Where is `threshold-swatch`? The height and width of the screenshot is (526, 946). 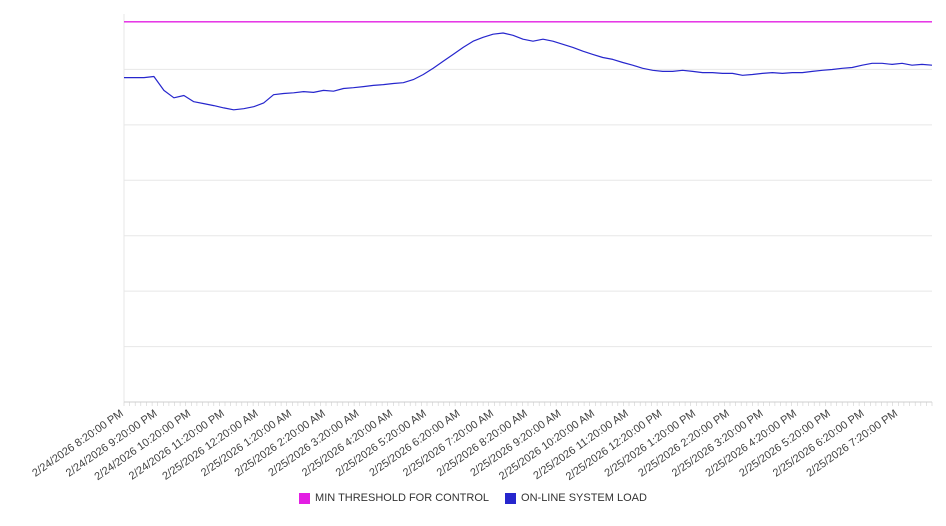 threshold-swatch is located at coordinates (305, 498).